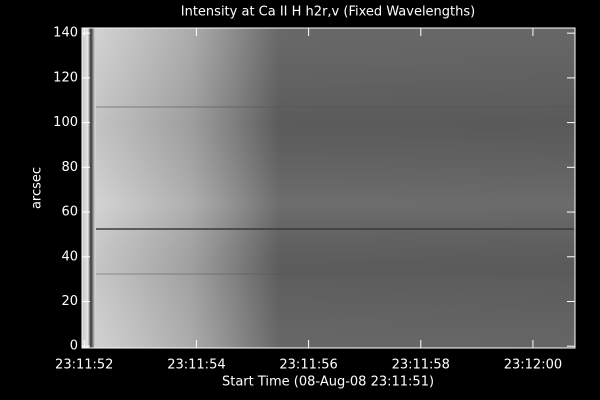 The image size is (600, 400). I want to click on y-tick-label: 100, so click(65, 122).